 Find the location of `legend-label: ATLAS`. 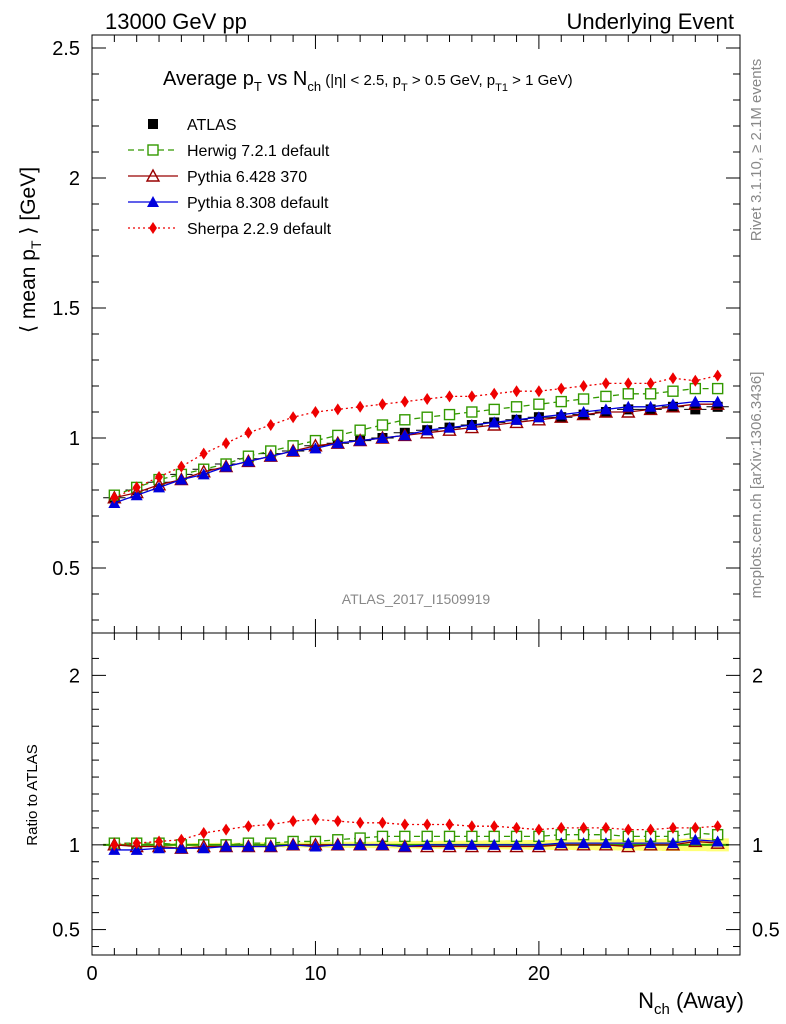

legend-label: ATLAS is located at coordinates (212, 125).